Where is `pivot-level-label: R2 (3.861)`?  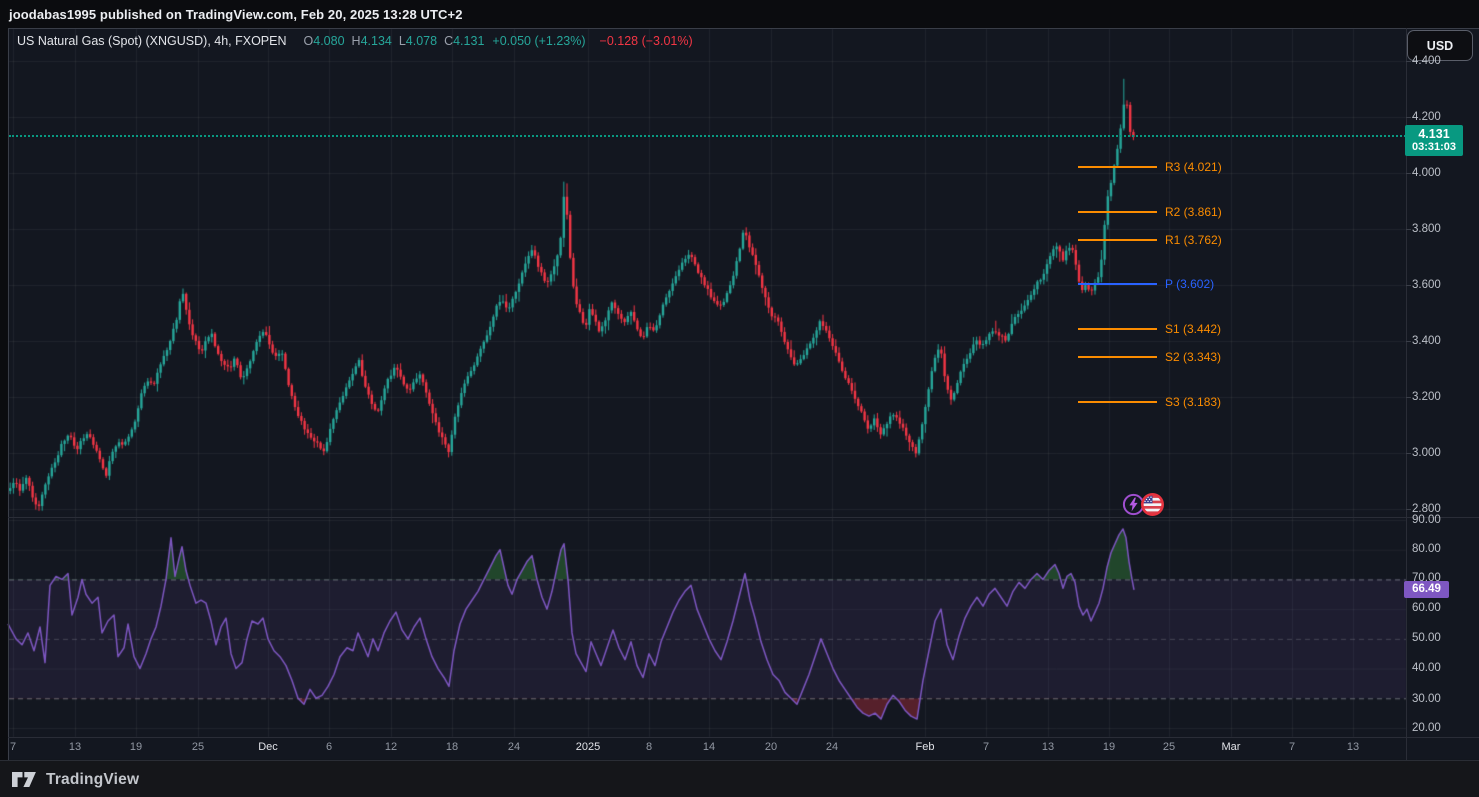
pivot-level-label: R2 (3.861) is located at coordinates (1193, 211).